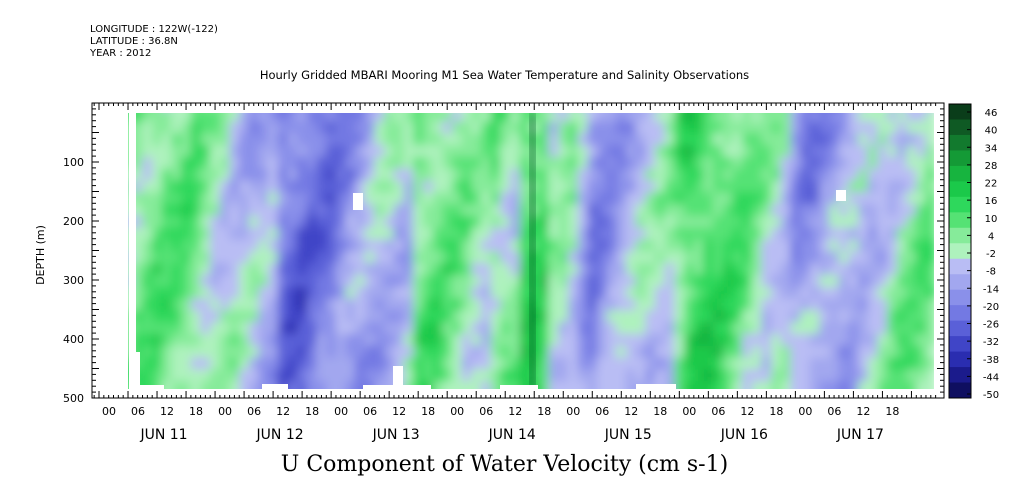 Image resolution: width=1009 pixels, height=504 pixels. I want to click on missing-data-gap, so click(132, 251).